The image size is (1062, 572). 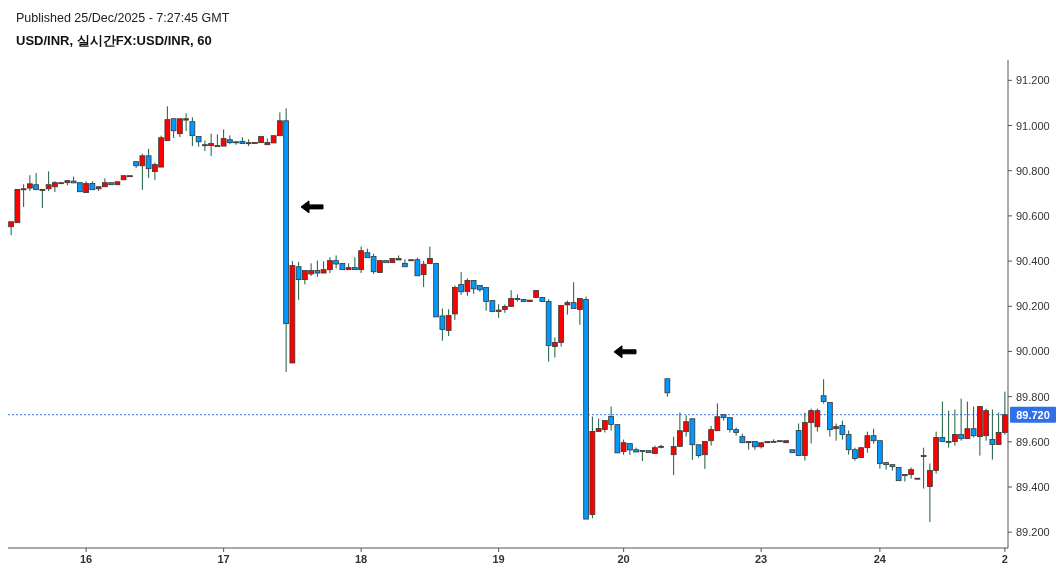 What do you see at coordinates (880, 559) in the screenshot?
I see `x-tick-label: 24` at bounding box center [880, 559].